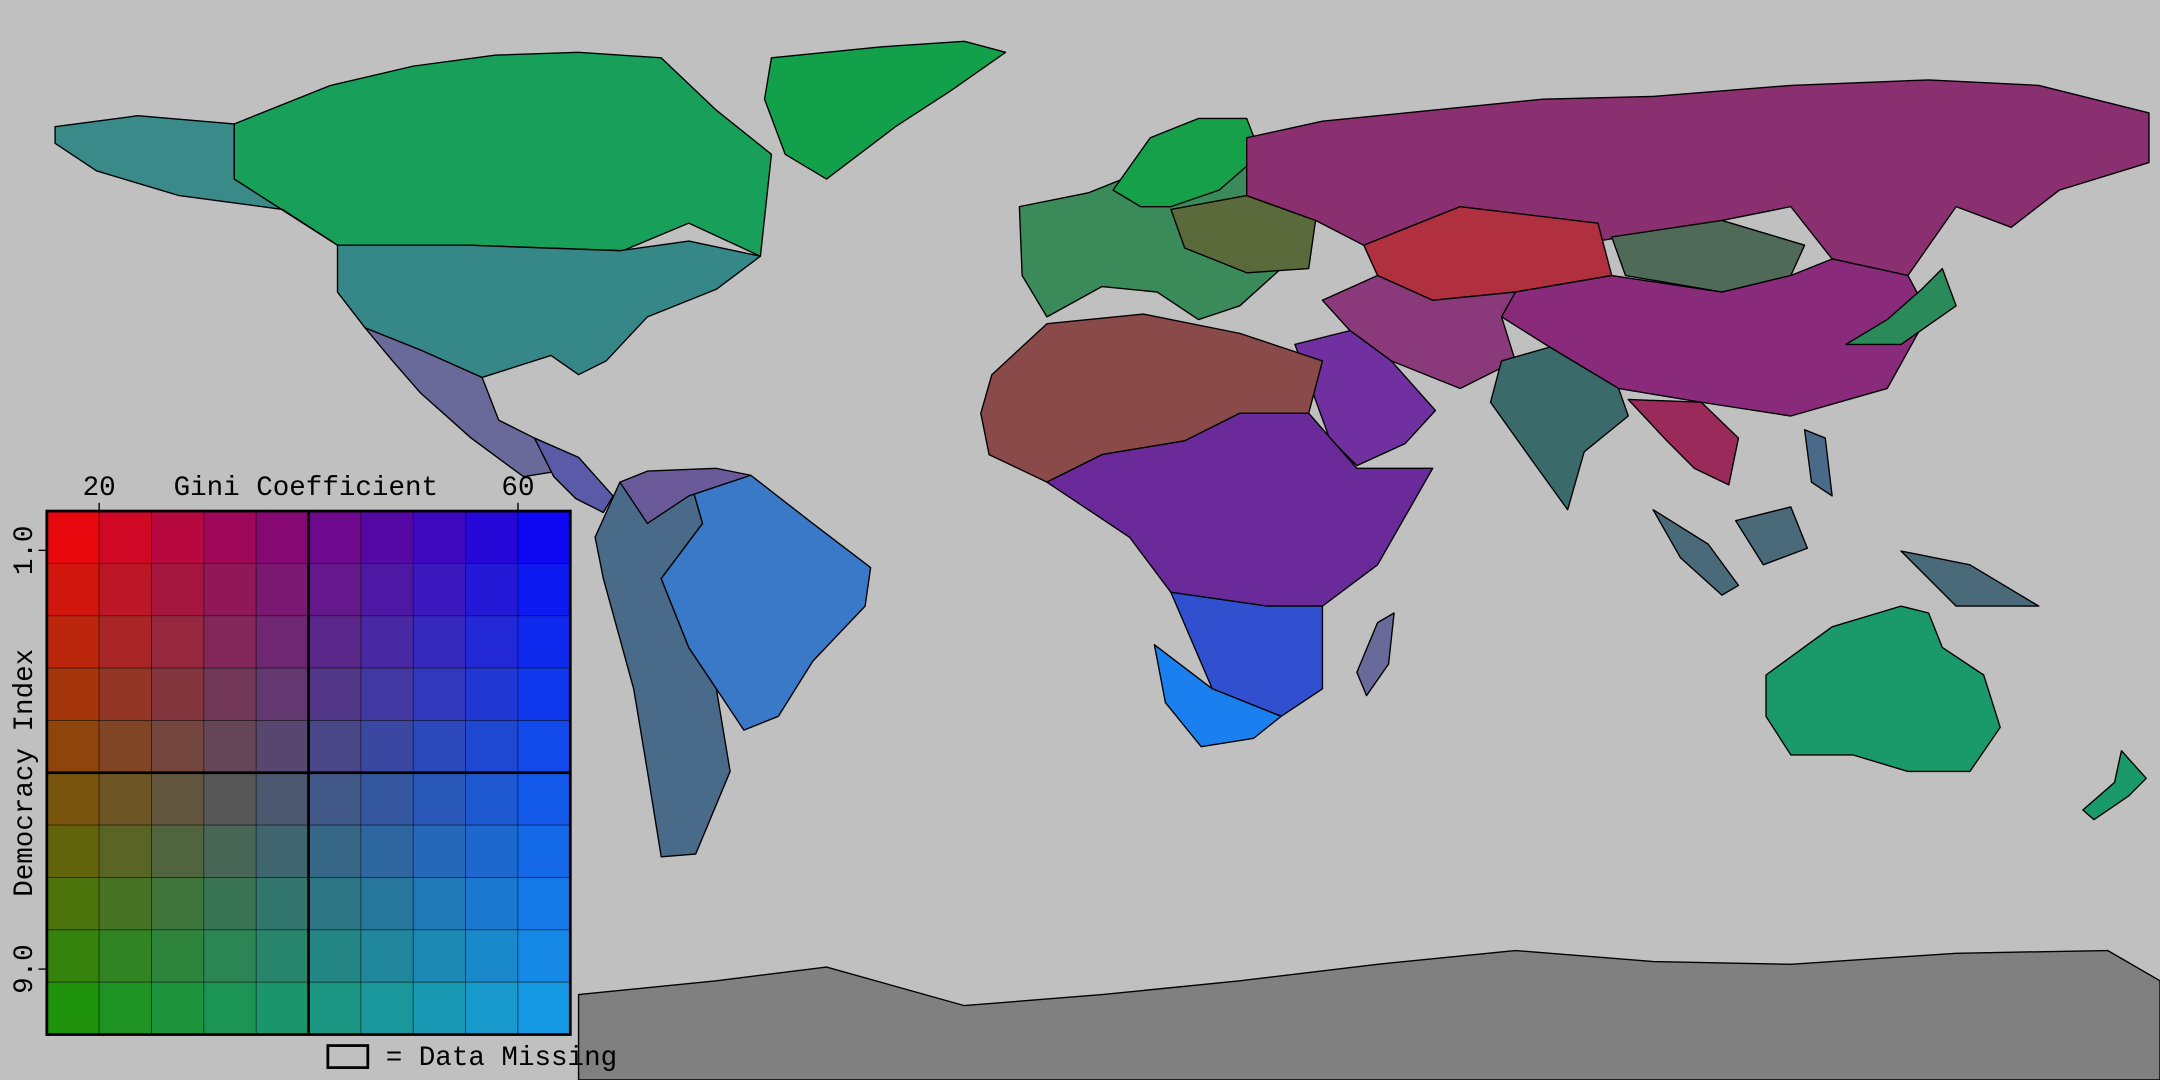 This screenshot has width=2160, height=1080. Describe the element at coordinates (306, 488) in the screenshot. I see `x-axis-title: Gini Coefficient` at that location.